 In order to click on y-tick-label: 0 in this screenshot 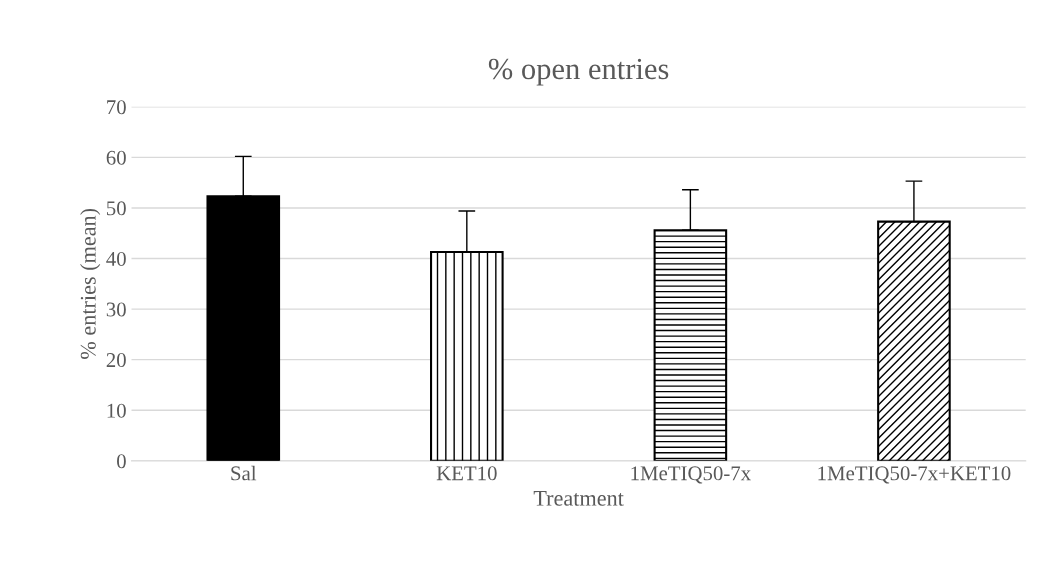, I will do `click(121, 461)`.